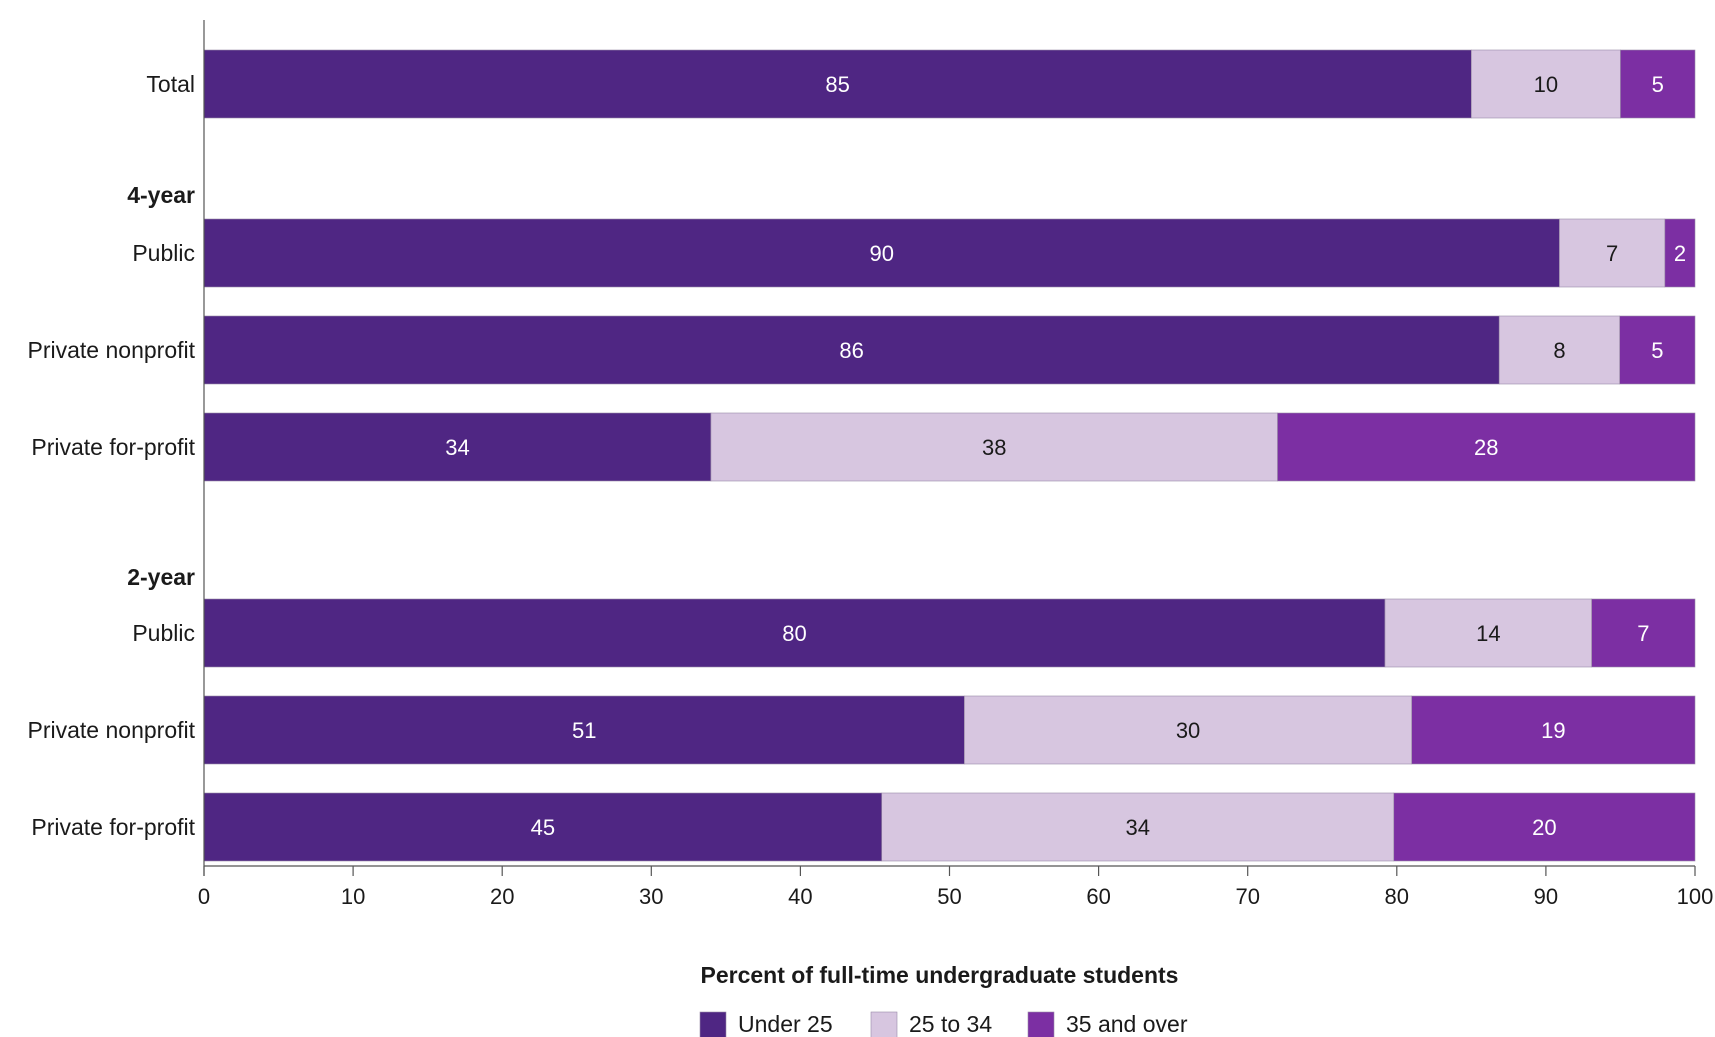 Image resolution: width=1715 pixels, height=1037 pixels. I want to click on group-label: 4-year, so click(161, 195).